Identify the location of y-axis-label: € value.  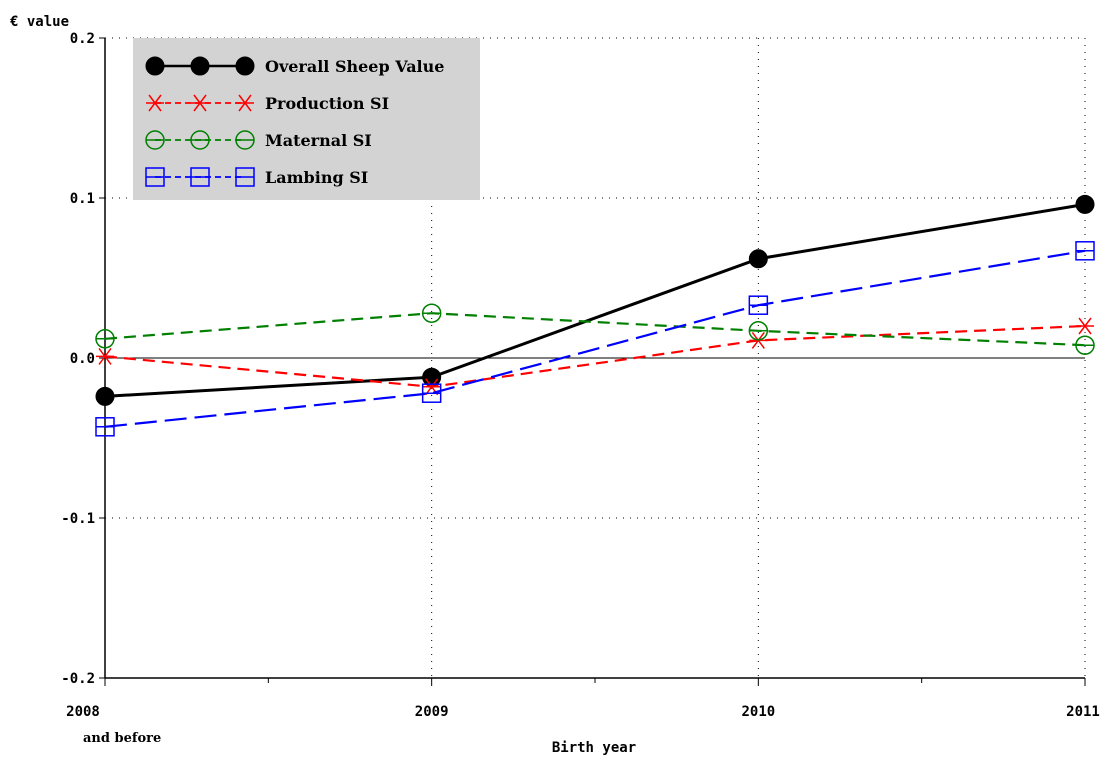
(39, 22).